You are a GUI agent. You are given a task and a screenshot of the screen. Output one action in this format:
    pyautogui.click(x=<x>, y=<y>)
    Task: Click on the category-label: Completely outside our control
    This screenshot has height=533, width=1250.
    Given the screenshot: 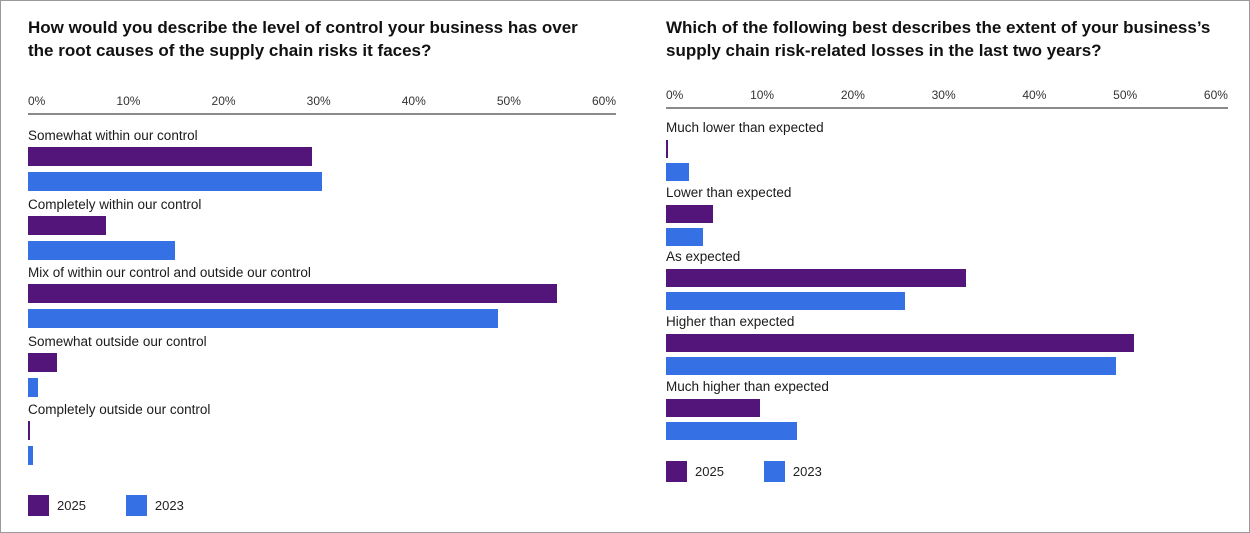 What is the action you would take?
    pyautogui.click(x=119, y=409)
    